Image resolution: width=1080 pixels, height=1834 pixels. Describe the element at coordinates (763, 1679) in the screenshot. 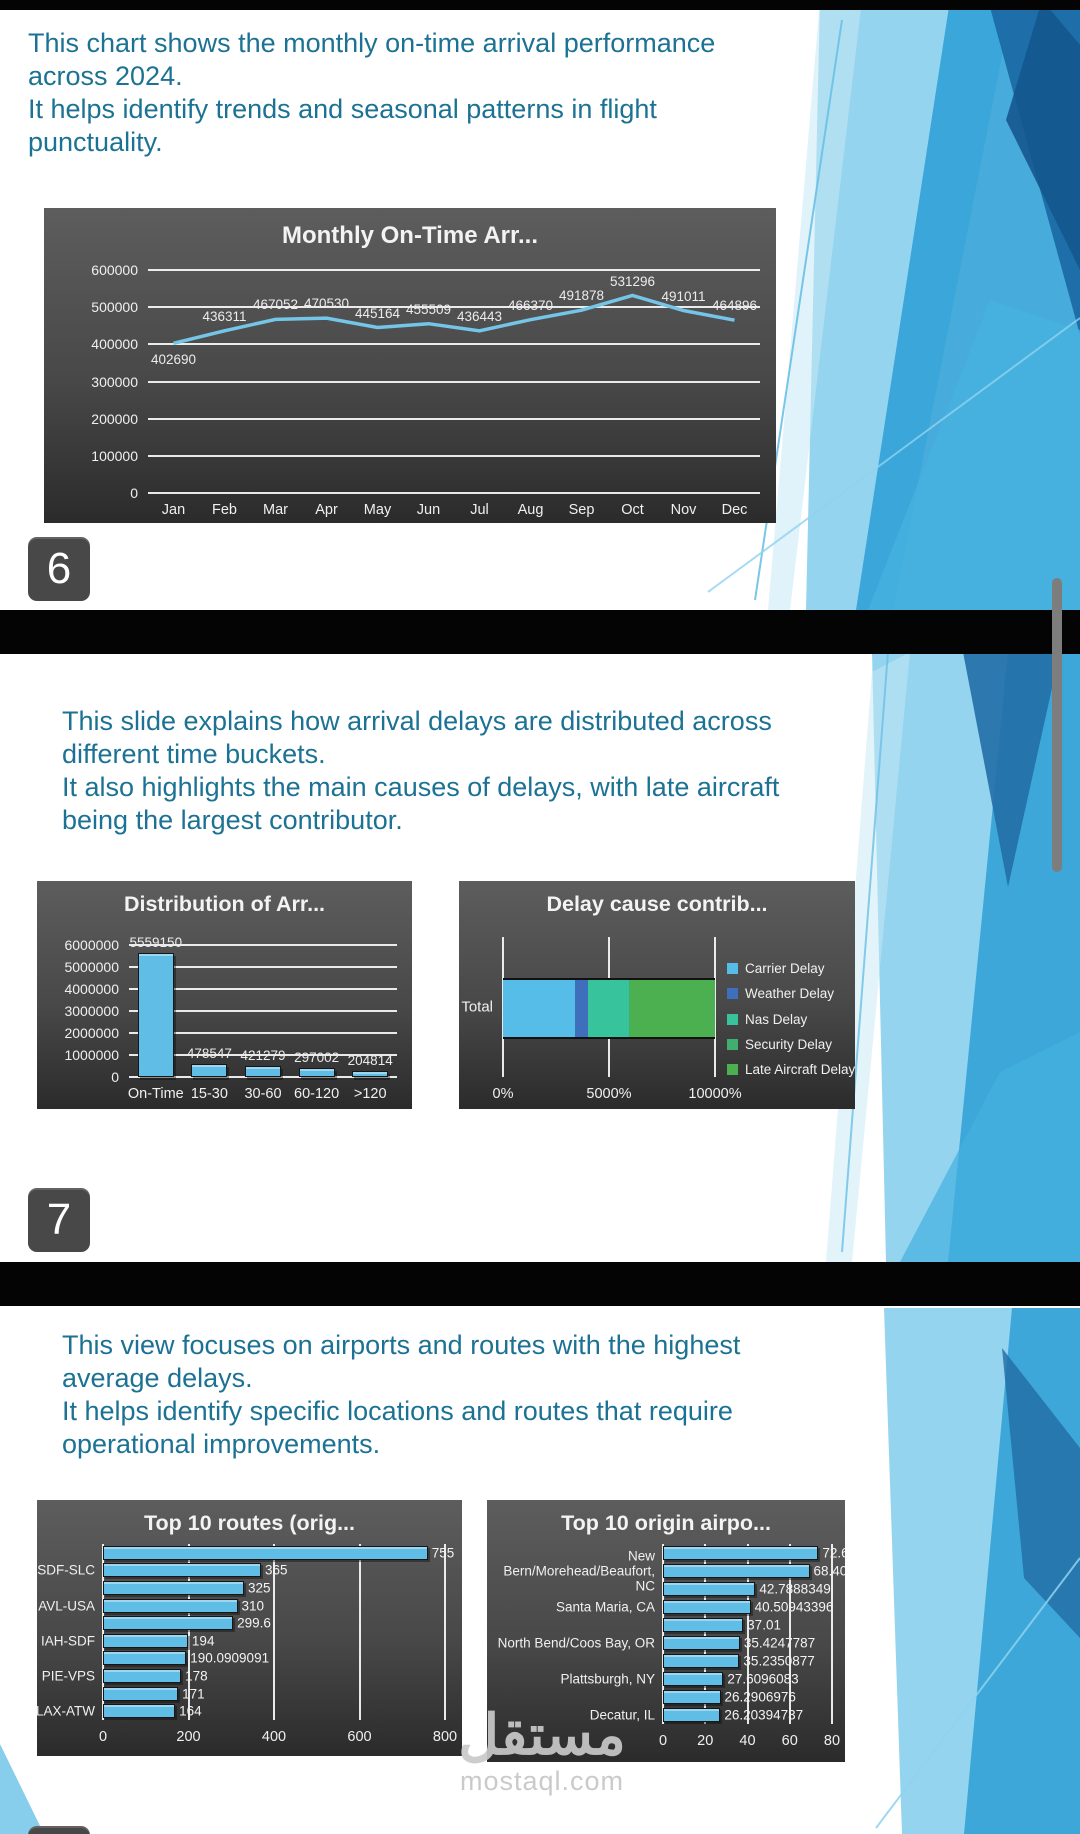

I see `value-label: 27.6096083` at that location.